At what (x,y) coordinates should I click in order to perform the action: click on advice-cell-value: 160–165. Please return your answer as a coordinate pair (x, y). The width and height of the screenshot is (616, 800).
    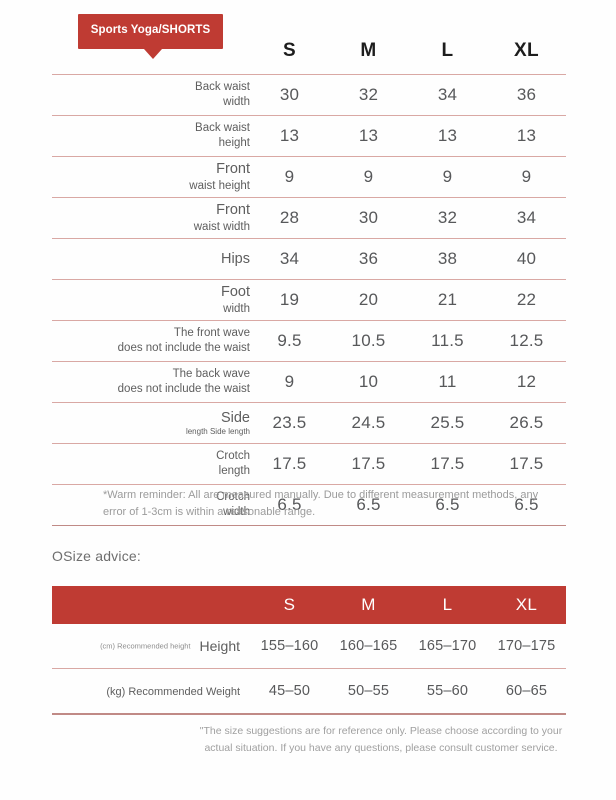
    Looking at the image, I should click on (368, 646).